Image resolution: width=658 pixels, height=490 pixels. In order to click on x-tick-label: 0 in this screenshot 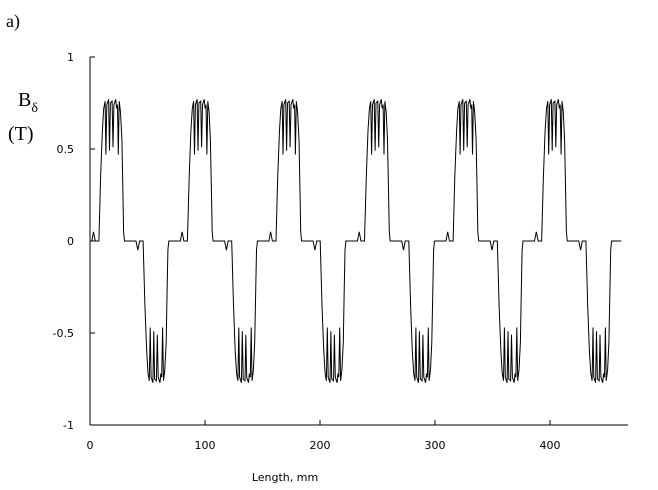, I will do `click(90, 445)`.